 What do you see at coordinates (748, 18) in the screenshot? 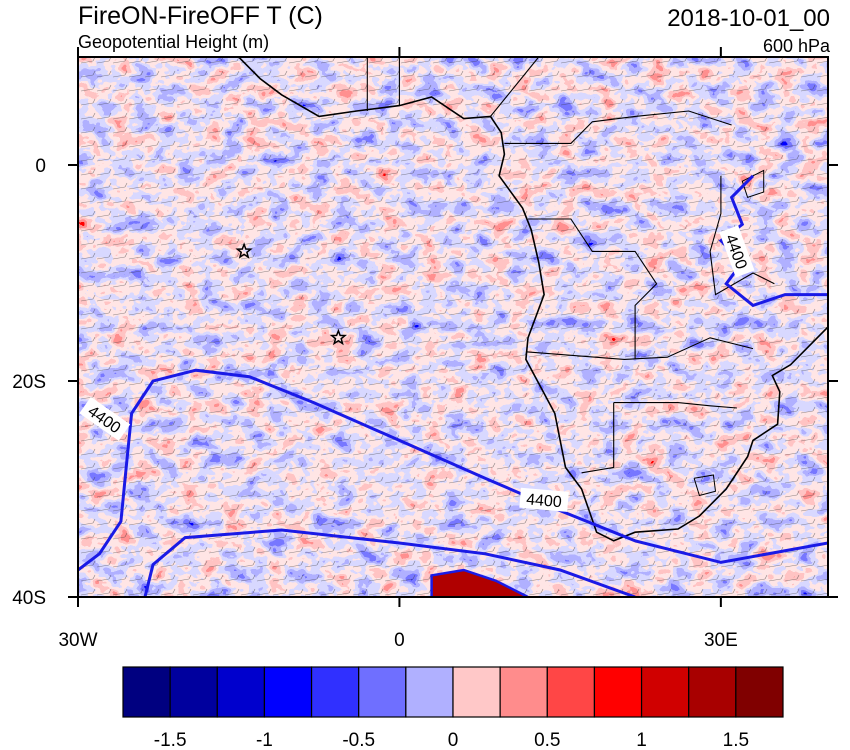
I see `date: 2018-10-01_00` at bounding box center [748, 18].